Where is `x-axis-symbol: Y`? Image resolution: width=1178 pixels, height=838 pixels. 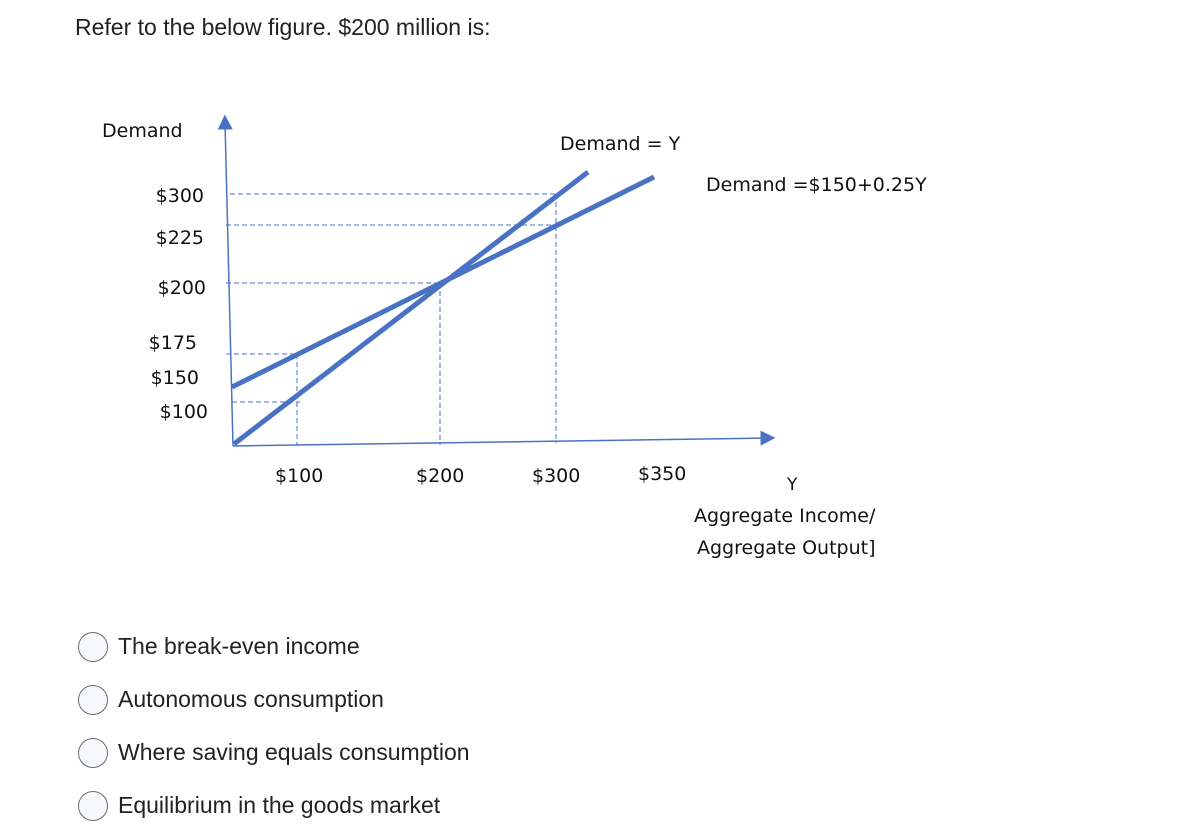
x-axis-symbol: Y is located at coordinates (792, 485).